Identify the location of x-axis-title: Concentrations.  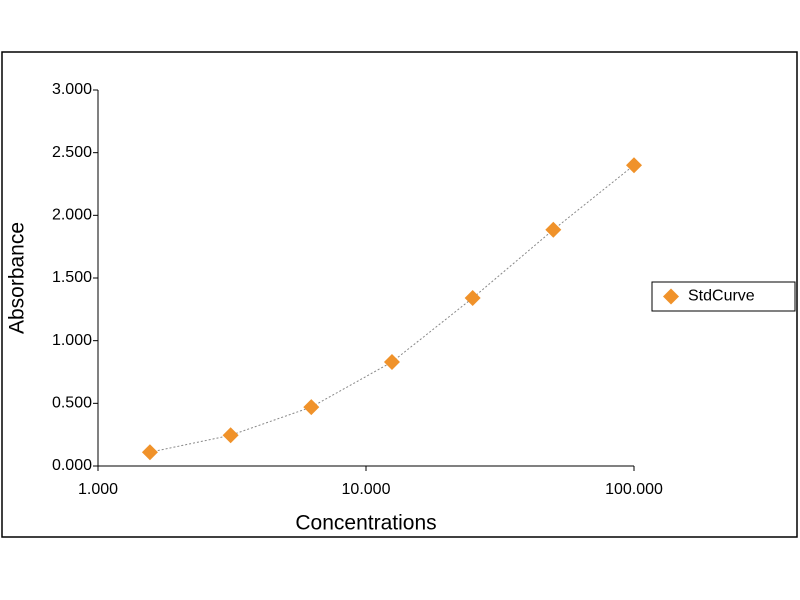
(365, 523).